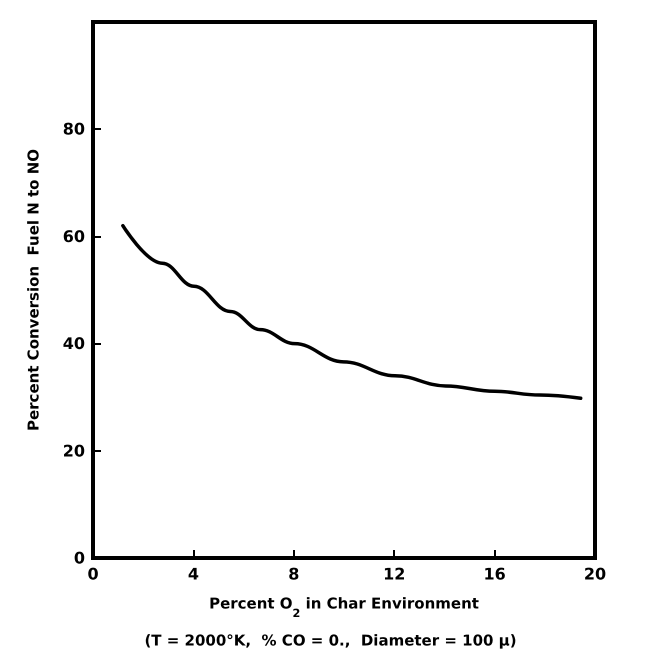 Image resolution: width=663 pixels, height=670 pixels. Describe the element at coordinates (595, 574) in the screenshot. I see `x-tick-label: 20` at that location.